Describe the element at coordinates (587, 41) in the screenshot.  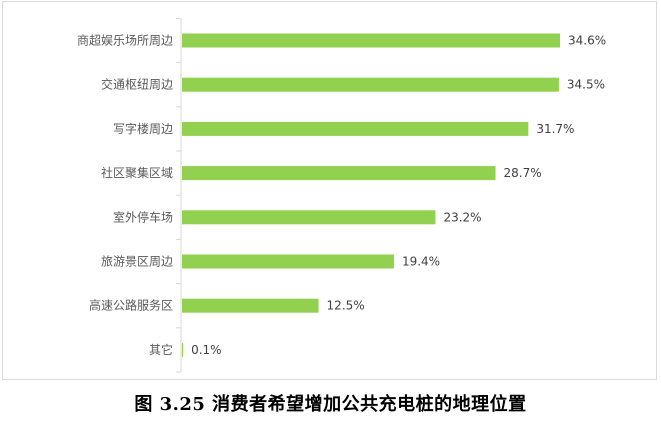
I see `value-label: 34.6%` at that location.